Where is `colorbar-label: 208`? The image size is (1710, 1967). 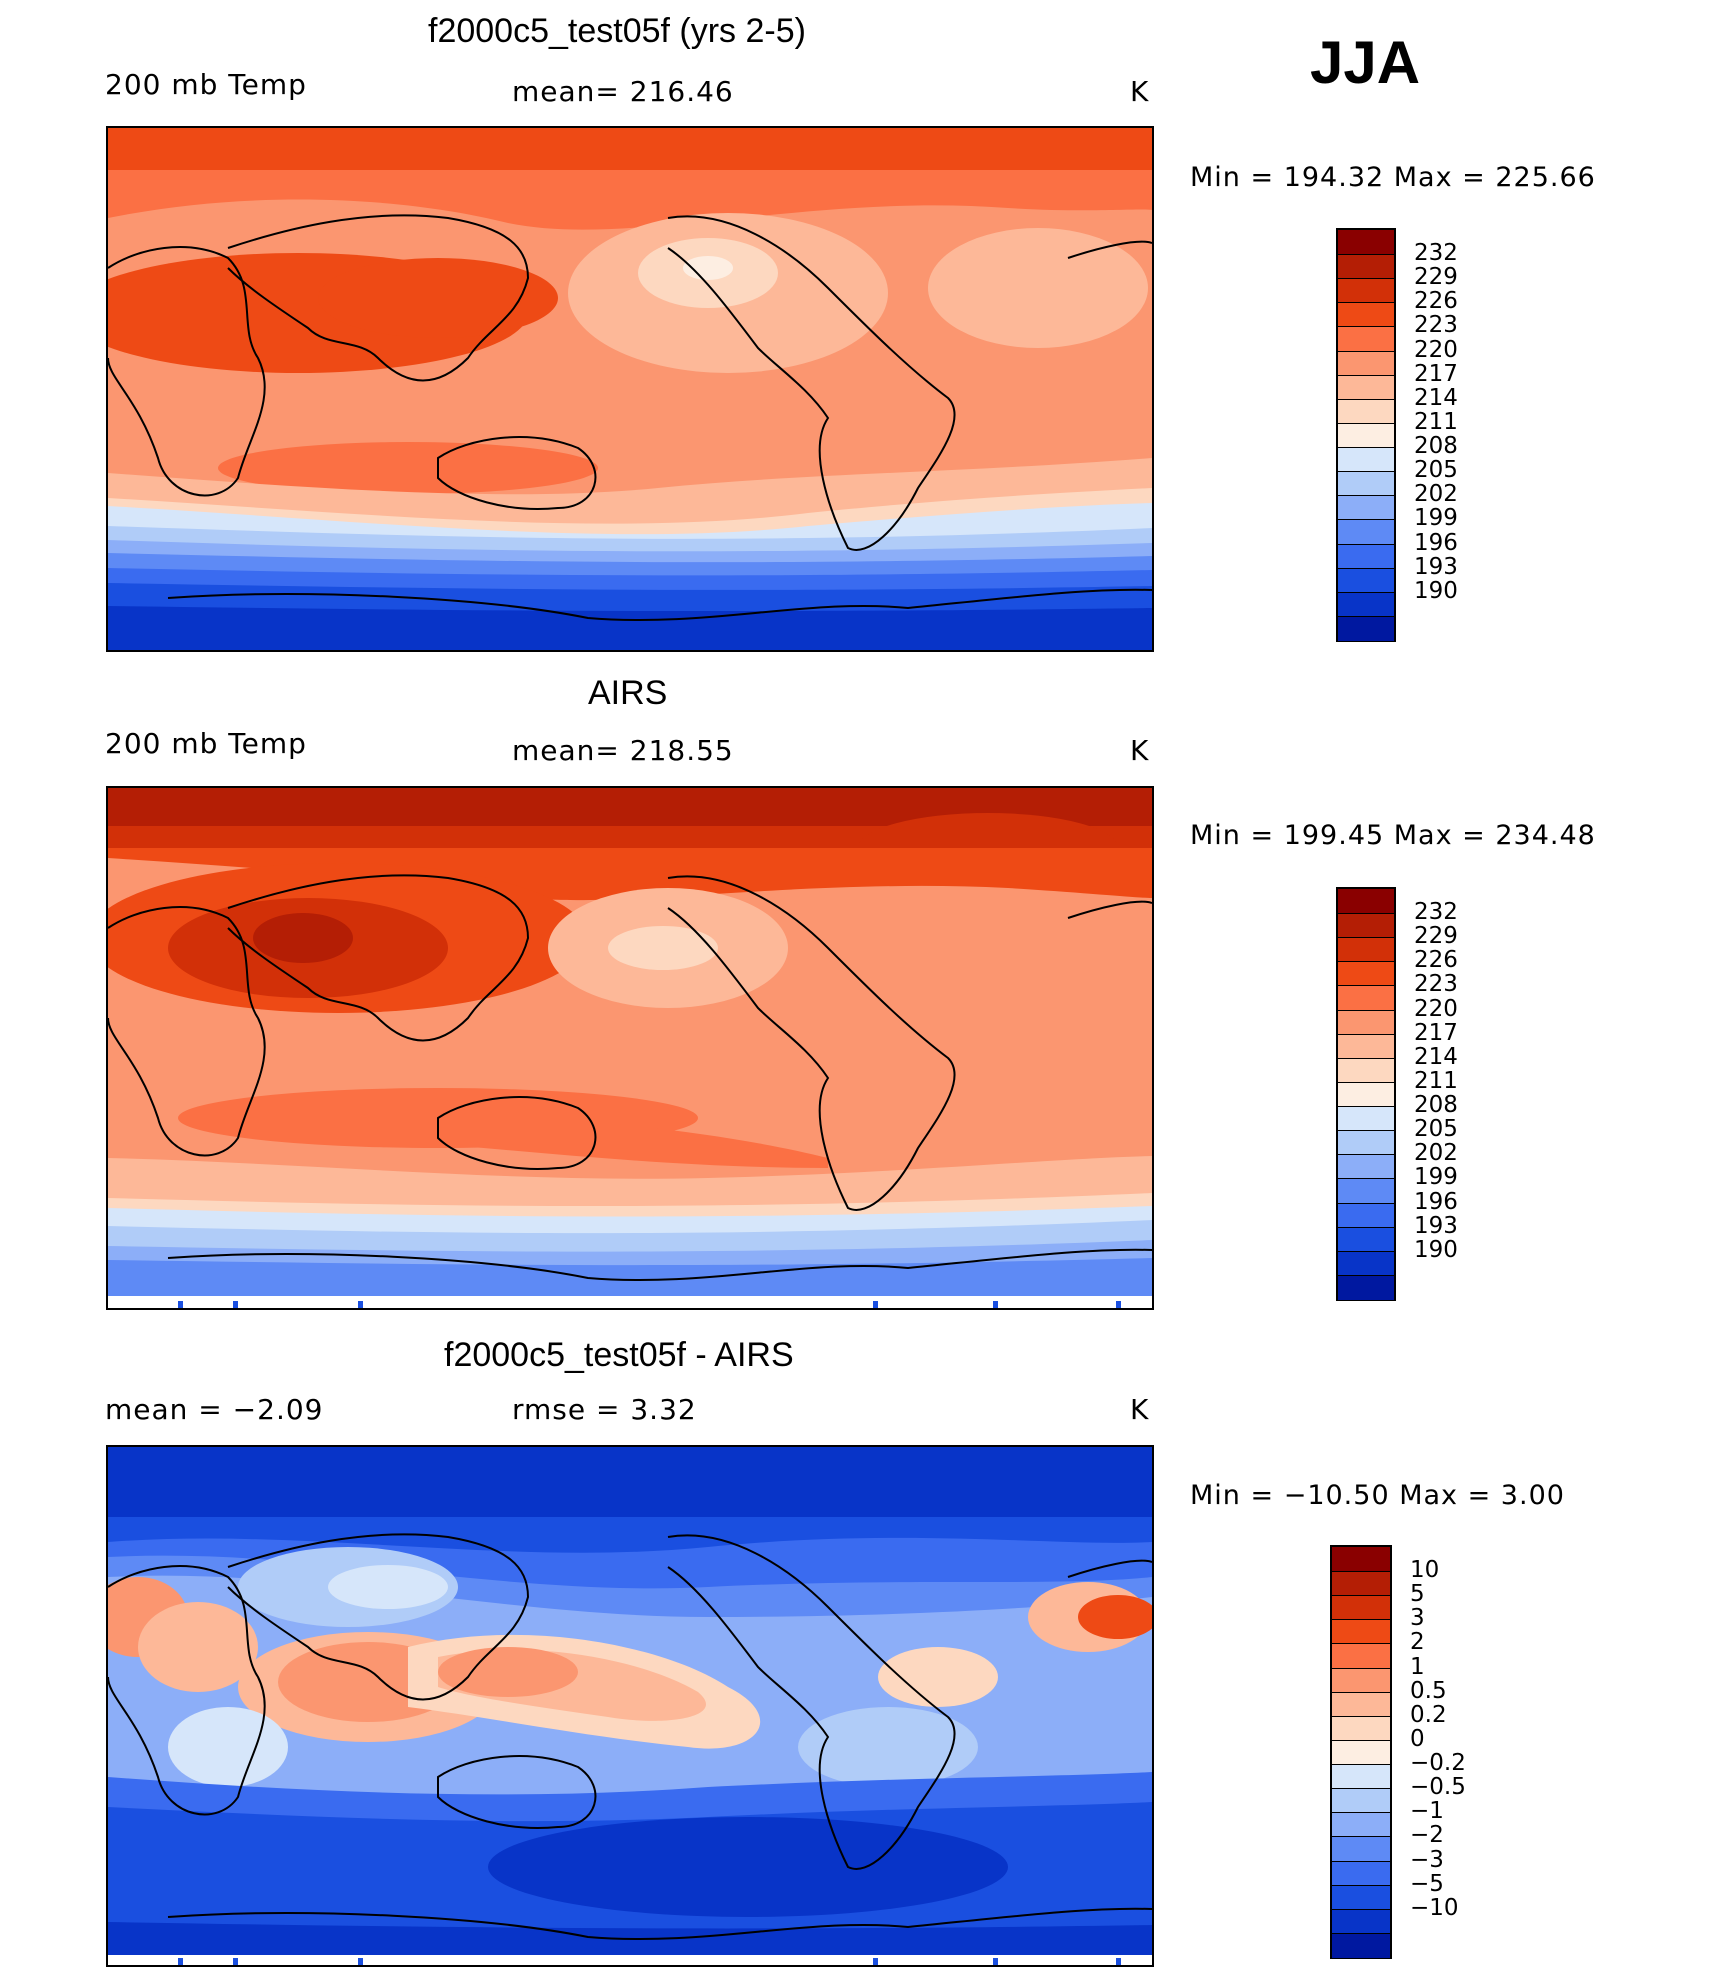
colorbar-label: 208 is located at coordinates (1436, 1105).